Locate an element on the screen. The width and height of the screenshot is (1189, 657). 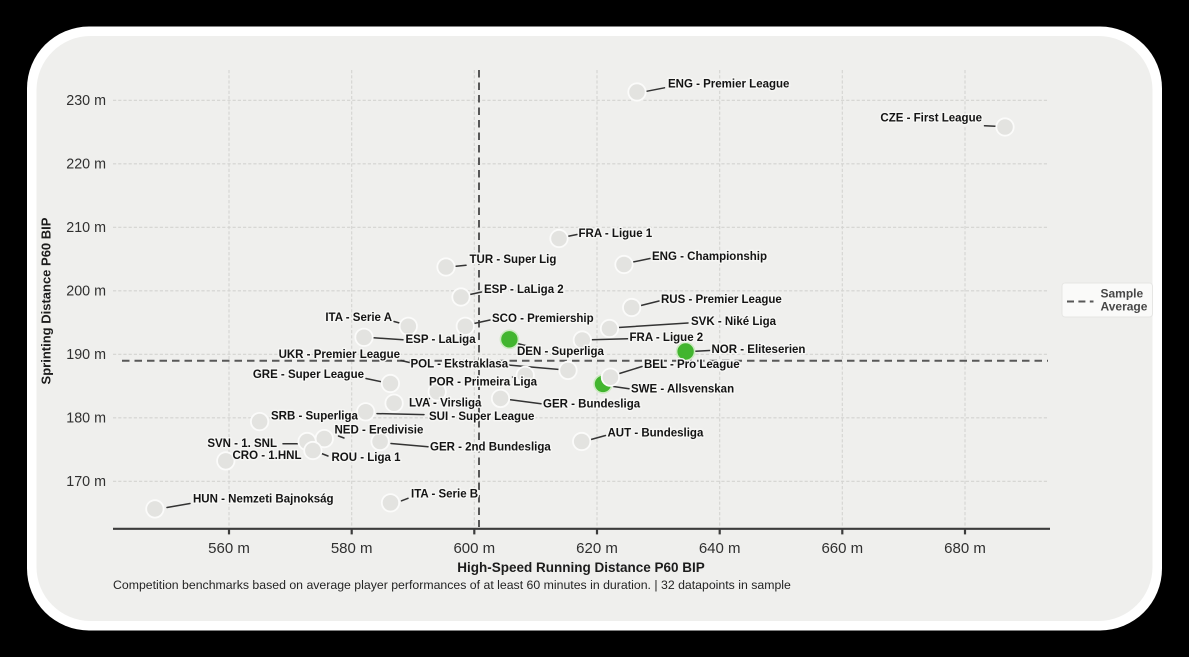
svg-text: 640 m is located at coordinates (720, 548).